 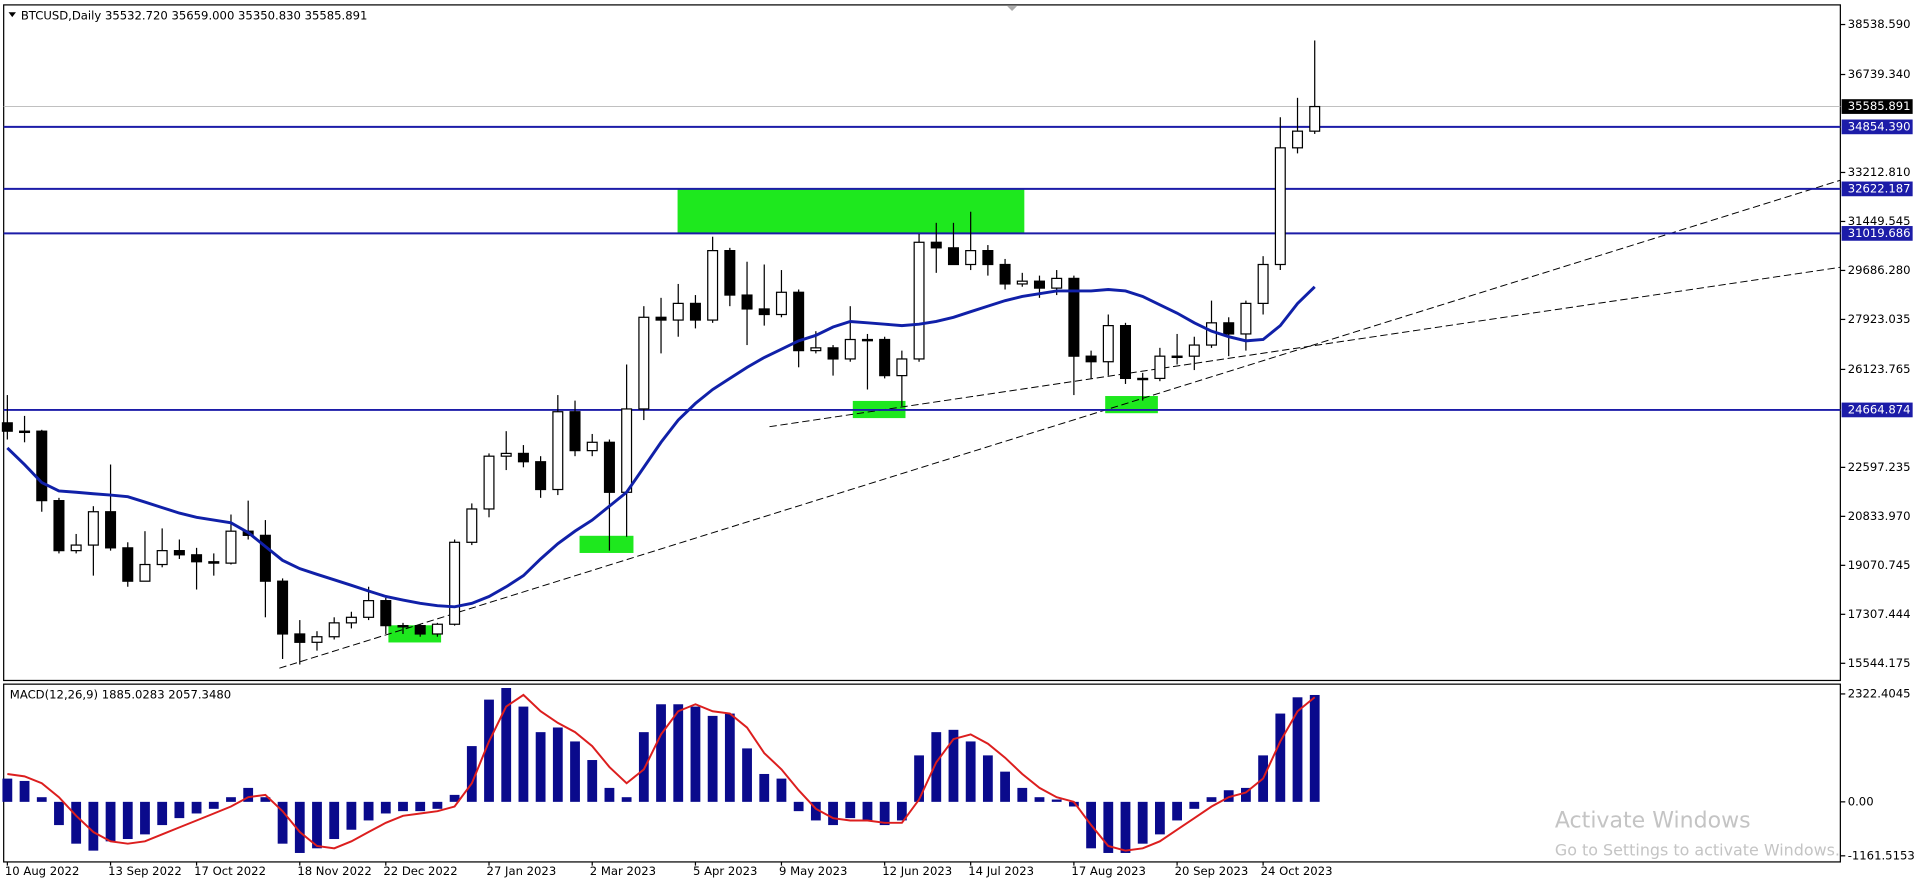 What do you see at coordinates (1697, 849) in the screenshot?
I see `watermark-subtitle: Go to Settings to activate Windows.` at bounding box center [1697, 849].